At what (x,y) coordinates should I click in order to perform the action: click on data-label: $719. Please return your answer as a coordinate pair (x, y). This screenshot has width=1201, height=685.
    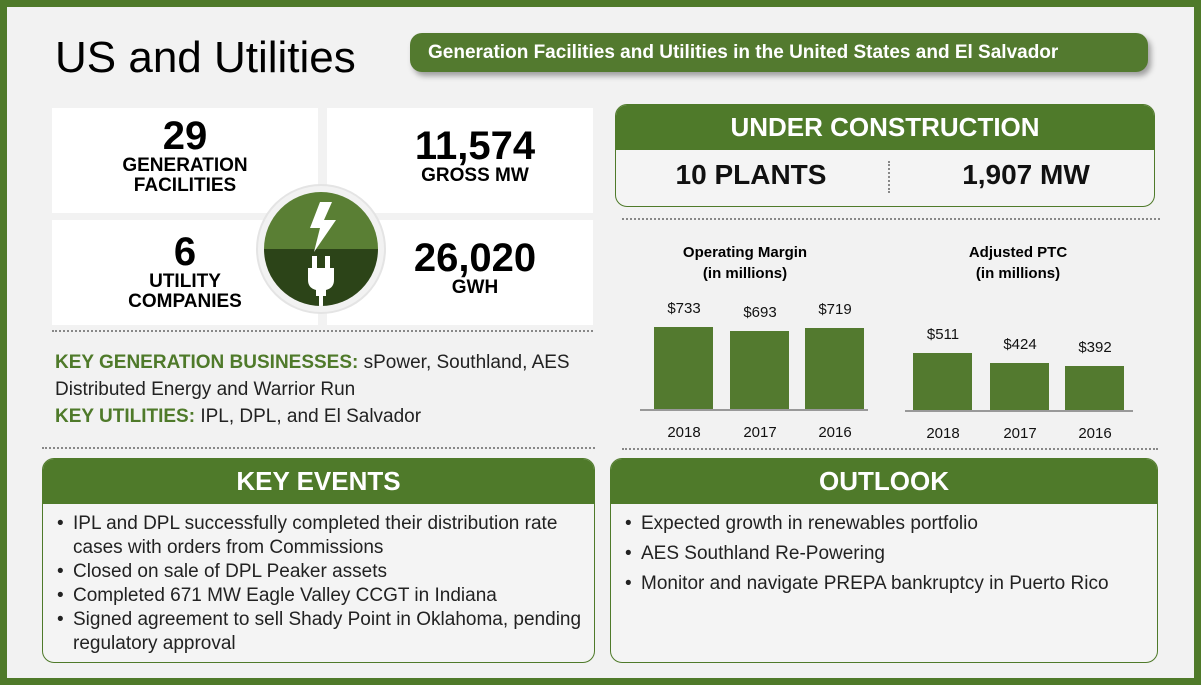
    Looking at the image, I should click on (835, 310).